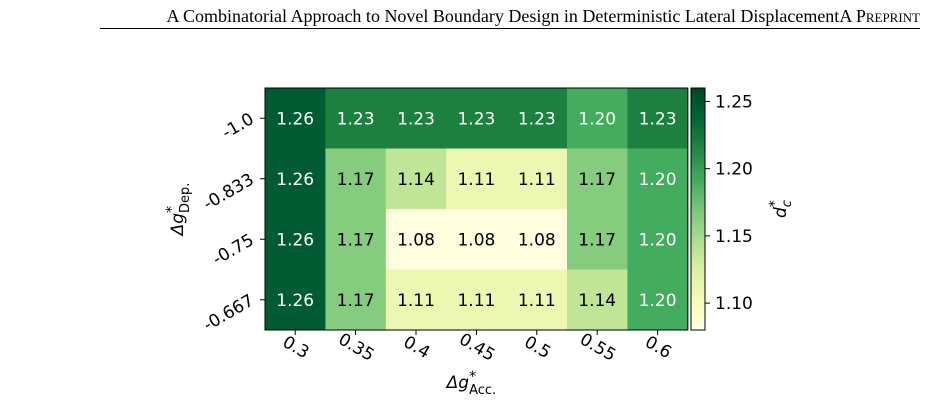 This screenshot has height=404, width=948. What do you see at coordinates (228, 192) in the screenshot?
I see `y-tick-label: -0.833` at bounding box center [228, 192].